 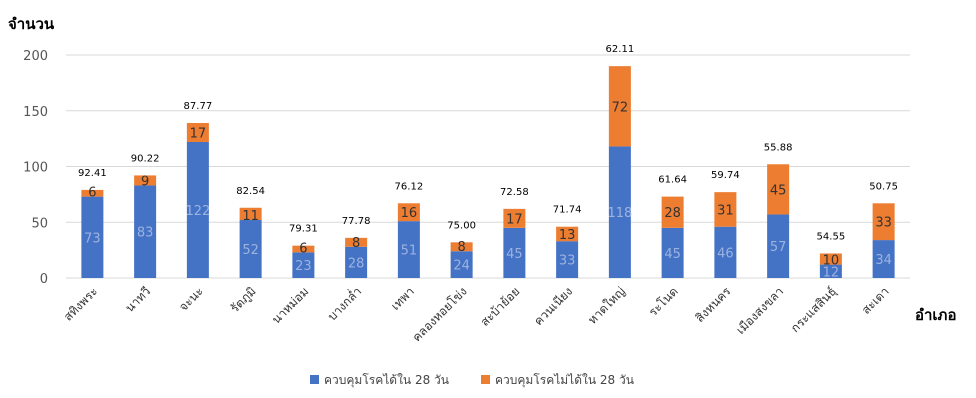 I want to click on data-label-not-controlled: 45, so click(x=778, y=190).